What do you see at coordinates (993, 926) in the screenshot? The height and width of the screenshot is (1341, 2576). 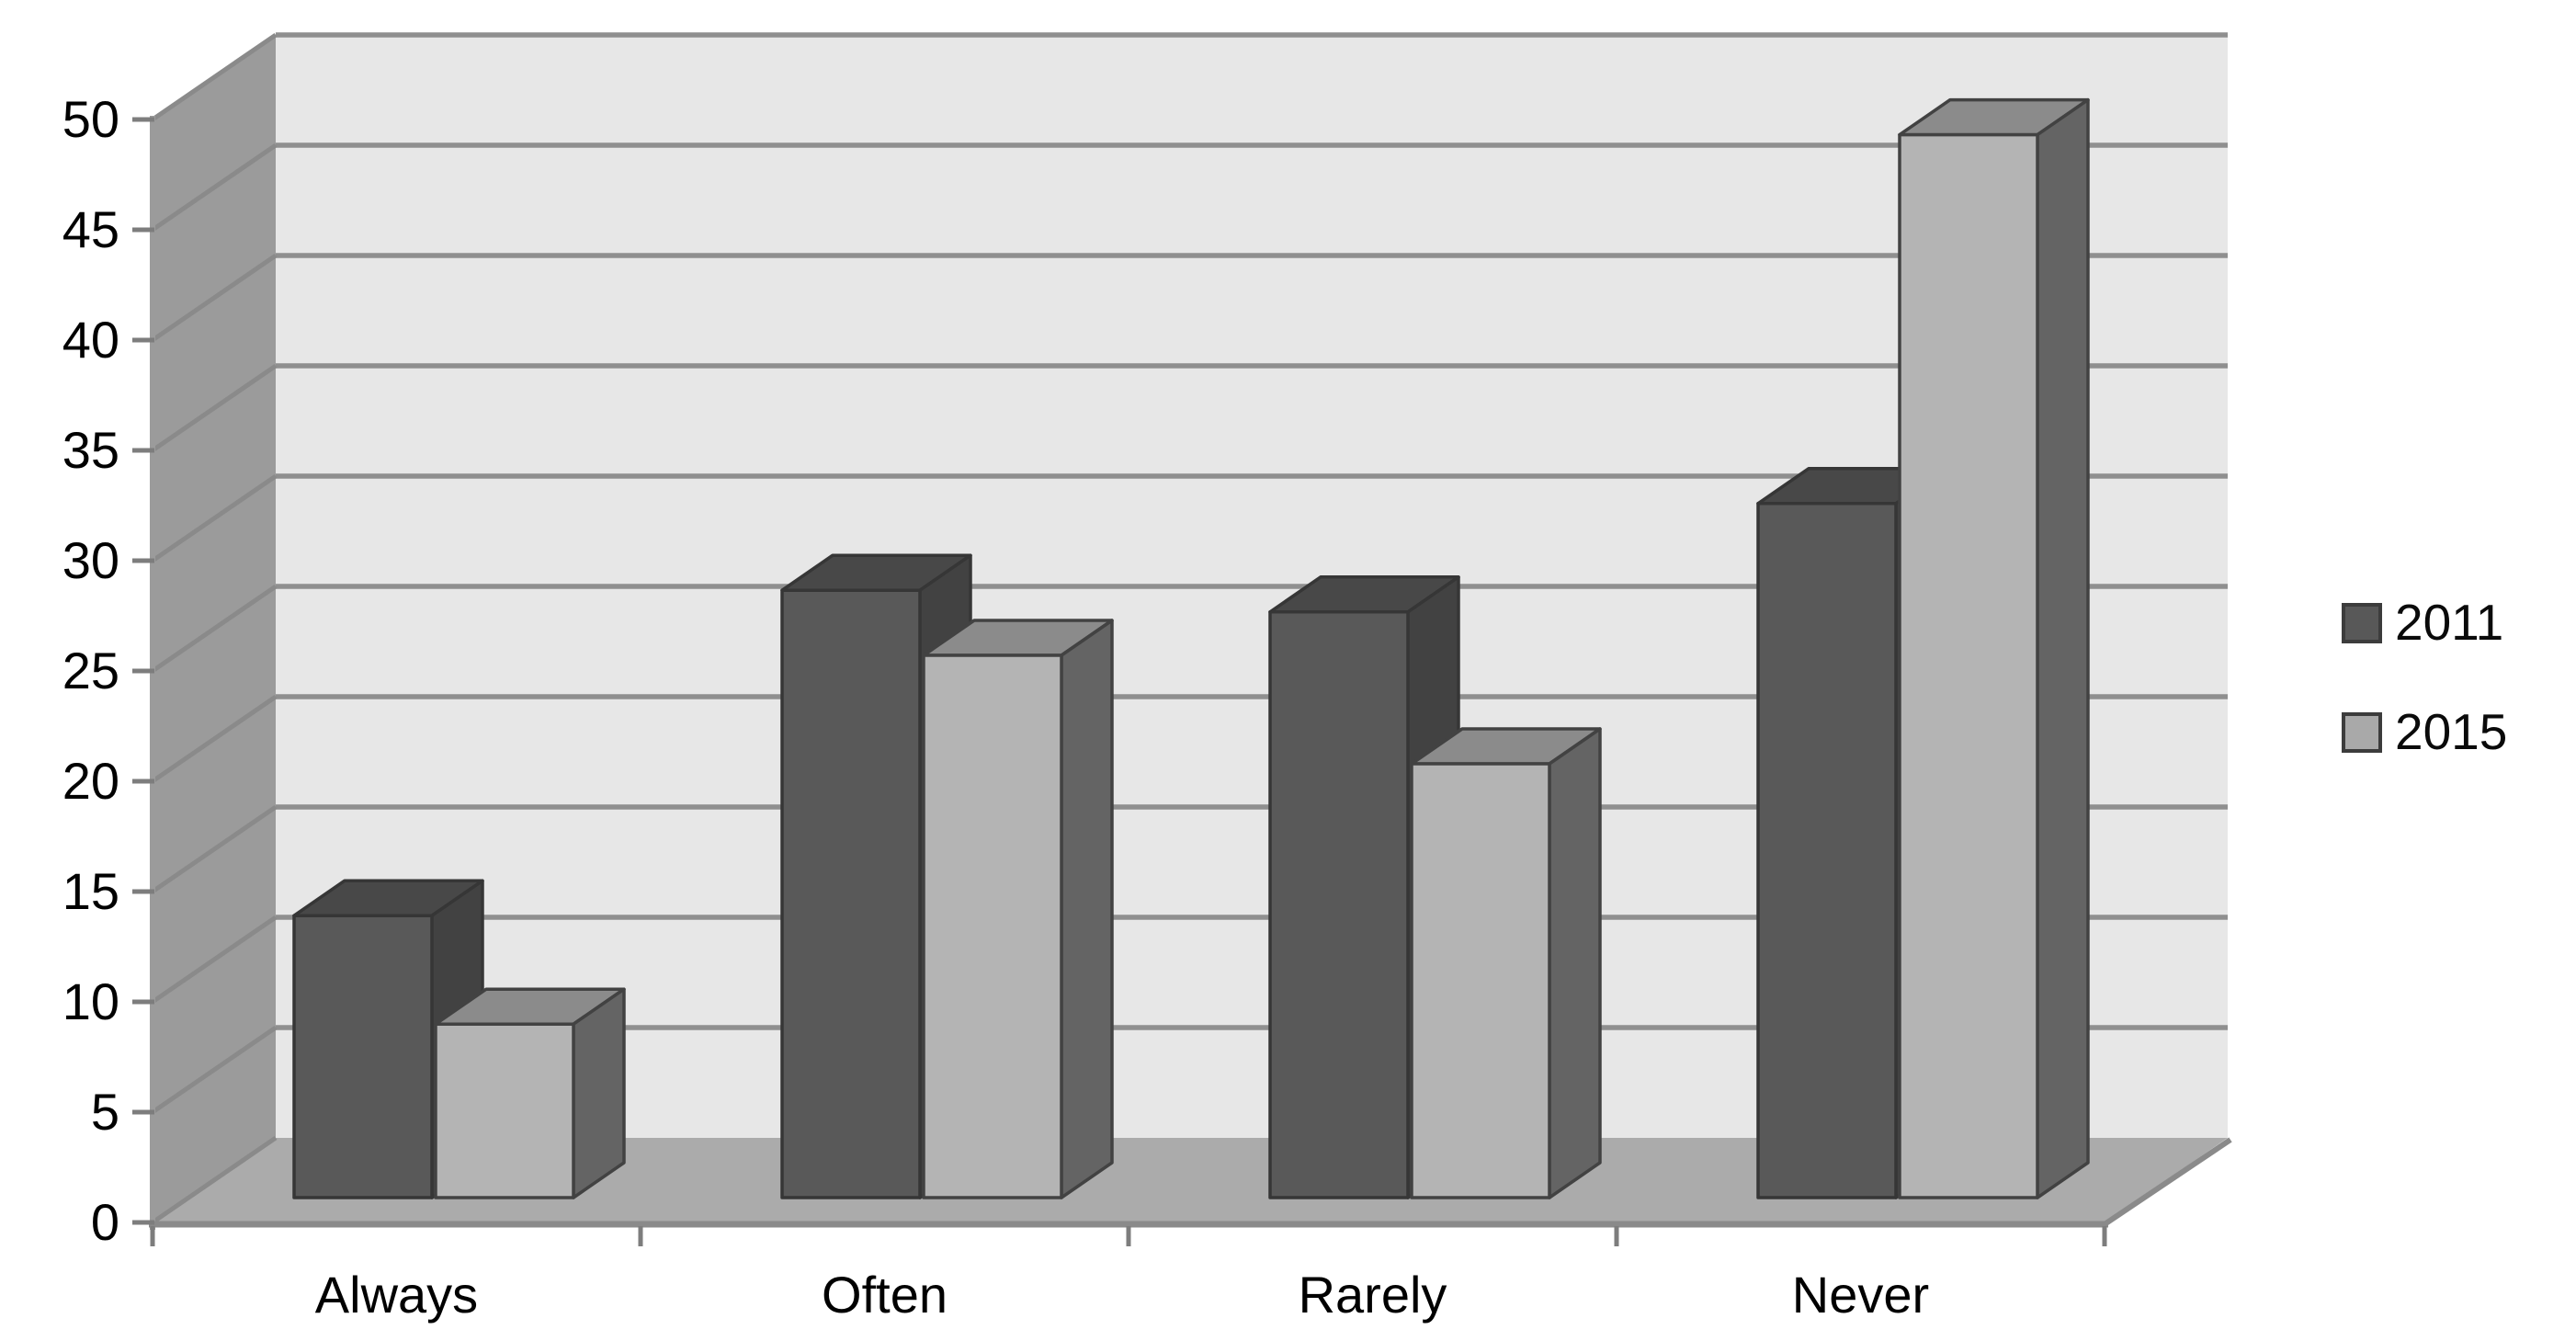 I see `bar-2015-often` at bounding box center [993, 926].